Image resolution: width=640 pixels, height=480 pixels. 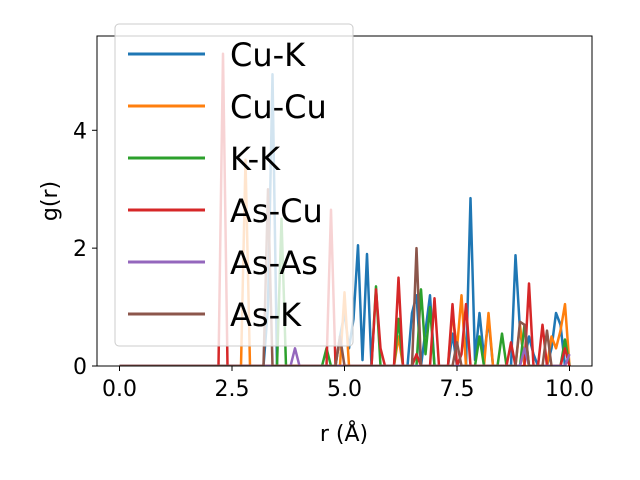 What do you see at coordinates (50, 201) in the screenshot?
I see `y-axis-label: g(r)` at bounding box center [50, 201].